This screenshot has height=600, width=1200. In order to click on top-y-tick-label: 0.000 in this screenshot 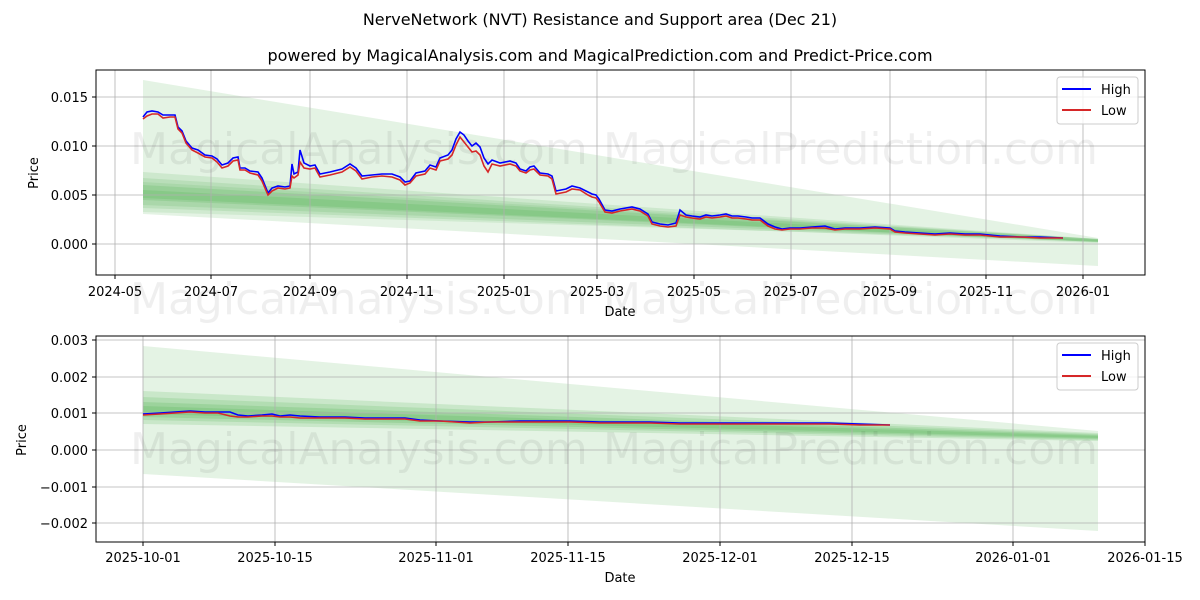, I will do `click(69, 245)`.